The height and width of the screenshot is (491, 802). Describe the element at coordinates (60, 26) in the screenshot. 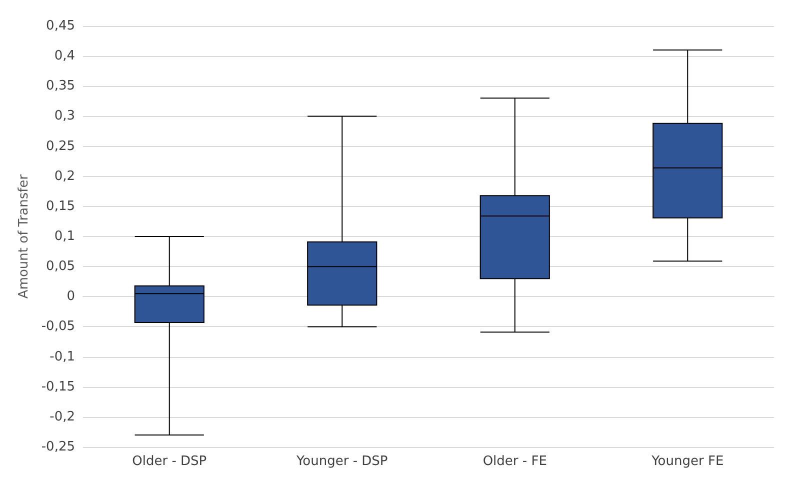

I see `y-tick-label: 0,45` at that location.